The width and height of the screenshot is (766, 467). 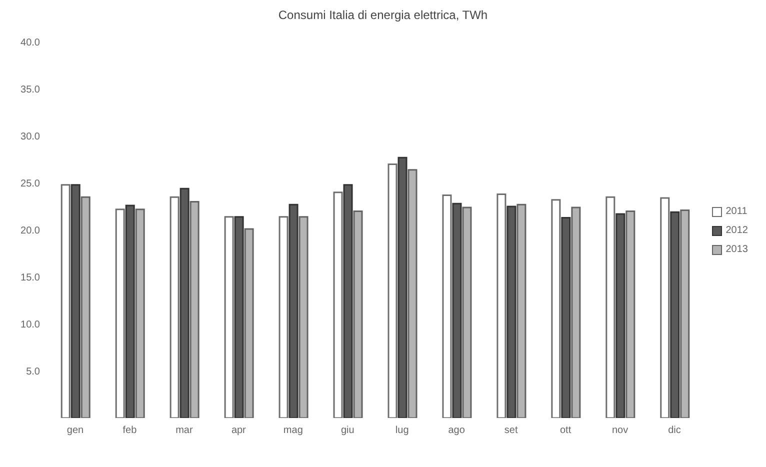 I want to click on y-tick-label: 30.0, so click(x=30, y=137).